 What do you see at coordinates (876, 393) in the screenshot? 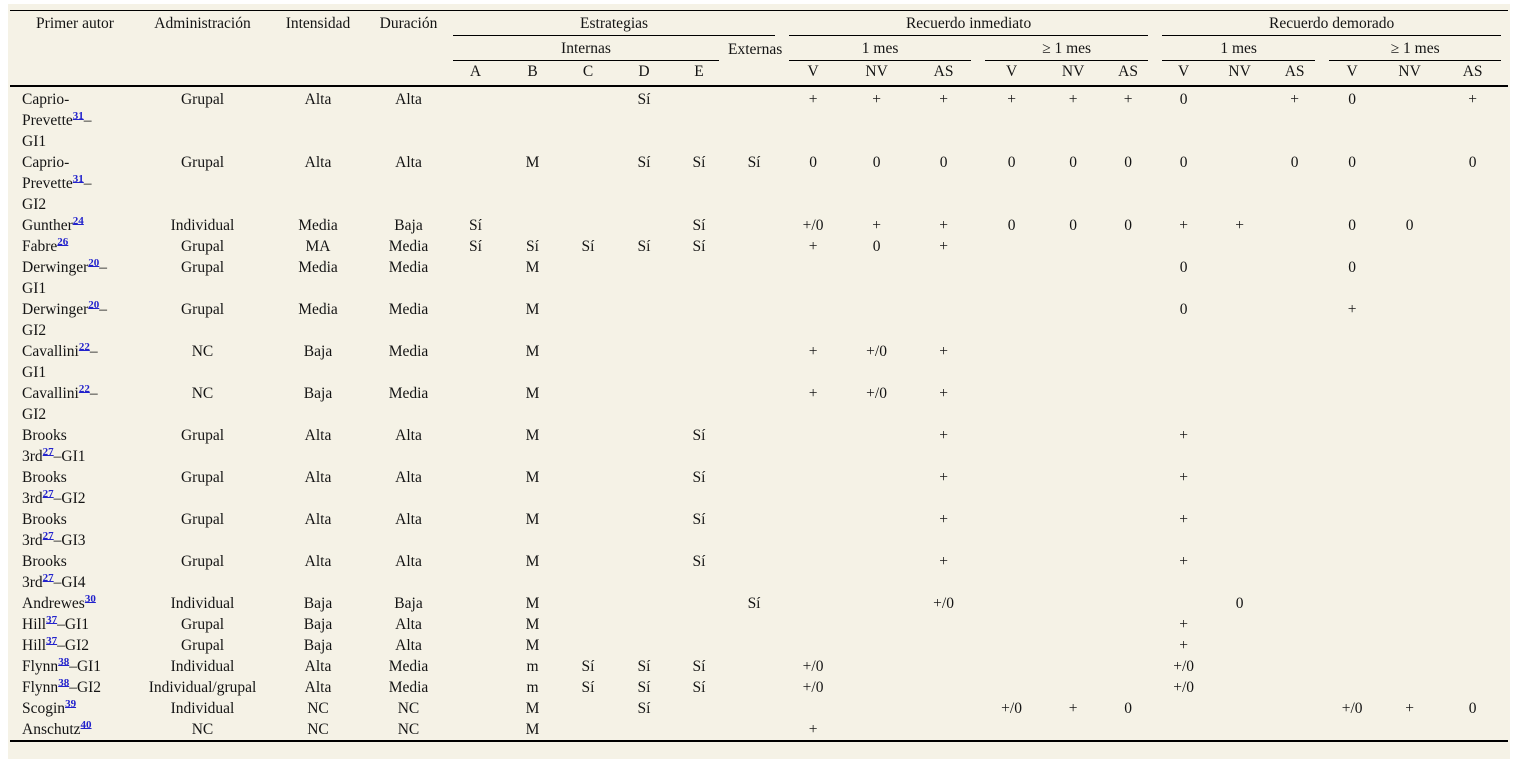
I see `value-cell: +/0` at bounding box center [876, 393].